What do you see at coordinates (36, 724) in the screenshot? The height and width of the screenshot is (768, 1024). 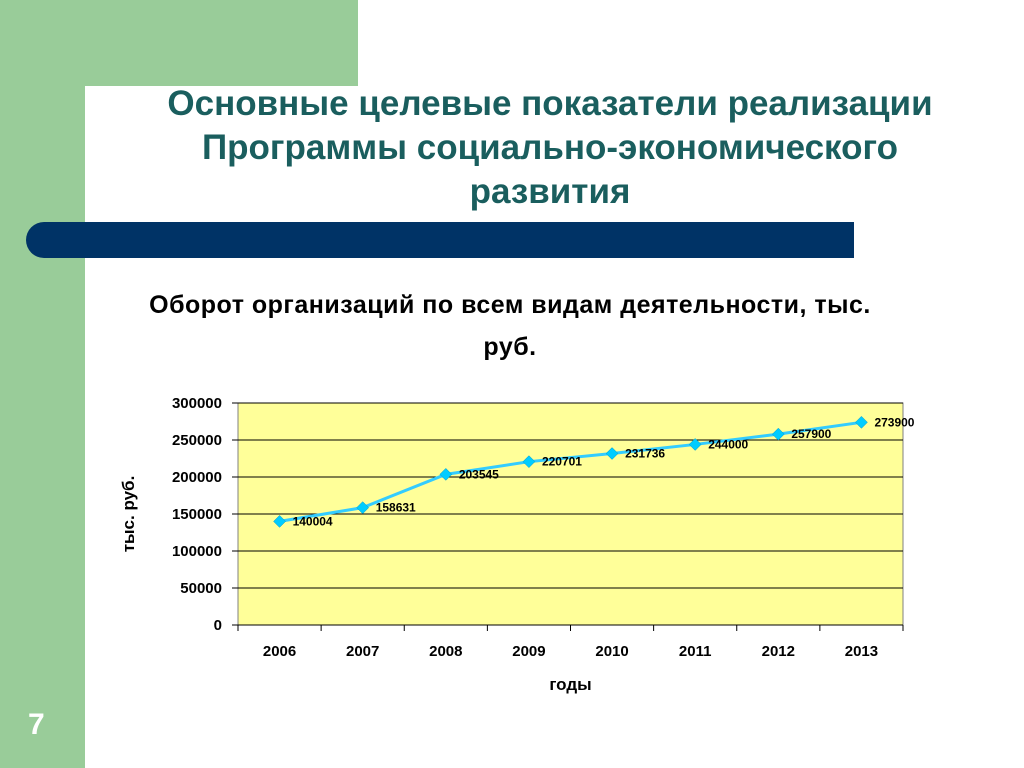 I see `page-number: 7` at bounding box center [36, 724].